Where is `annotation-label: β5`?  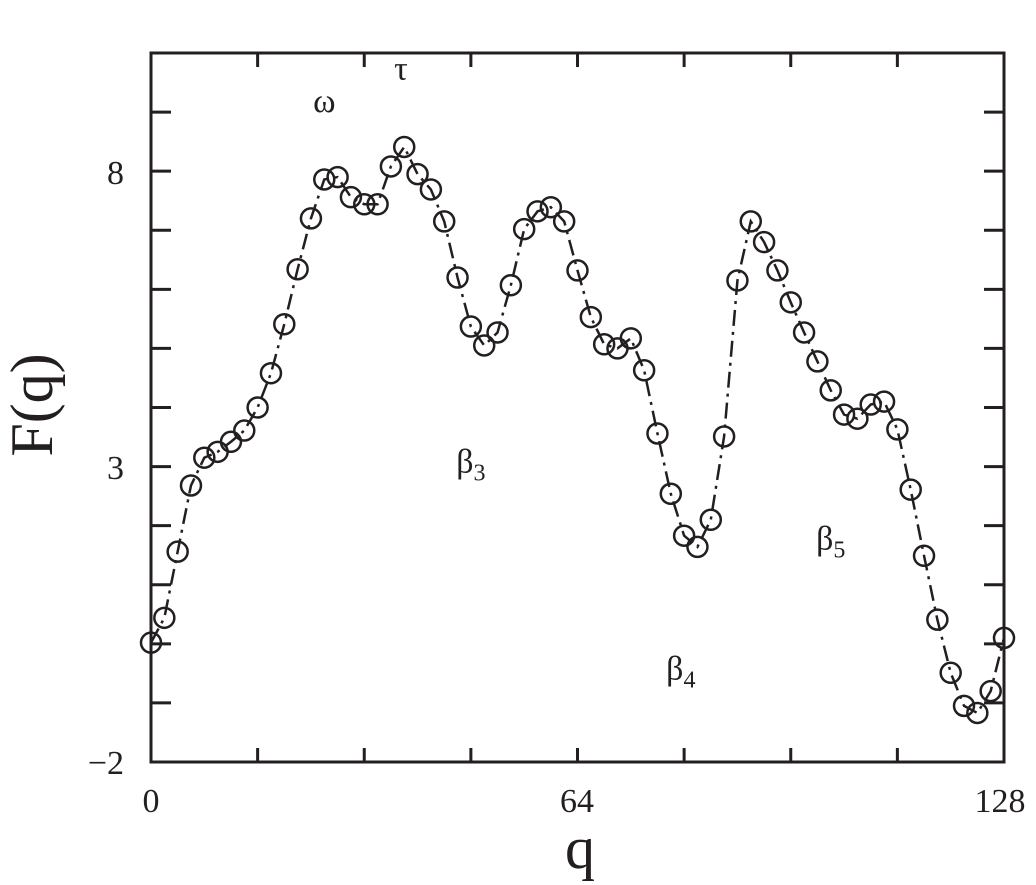 annotation-label: β5 is located at coordinates (830, 541).